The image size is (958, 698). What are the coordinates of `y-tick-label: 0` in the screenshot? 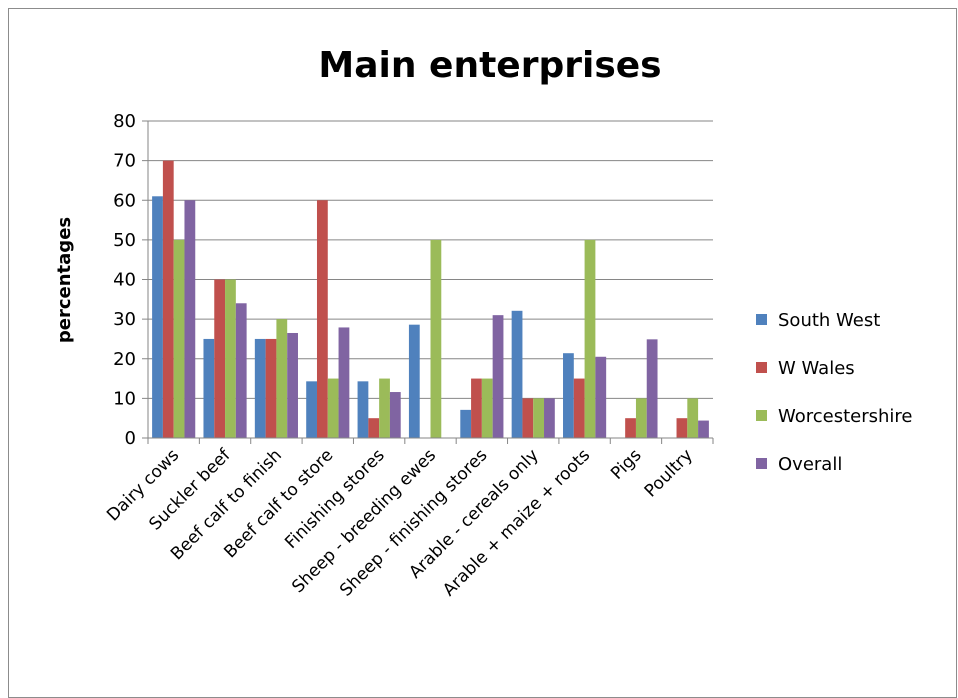 It's located at (130, 438).